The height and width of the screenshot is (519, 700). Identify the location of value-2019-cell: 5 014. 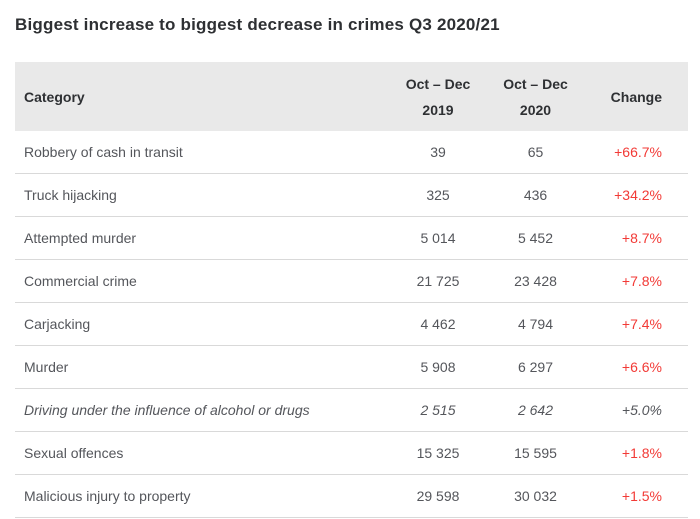
(438, 238).